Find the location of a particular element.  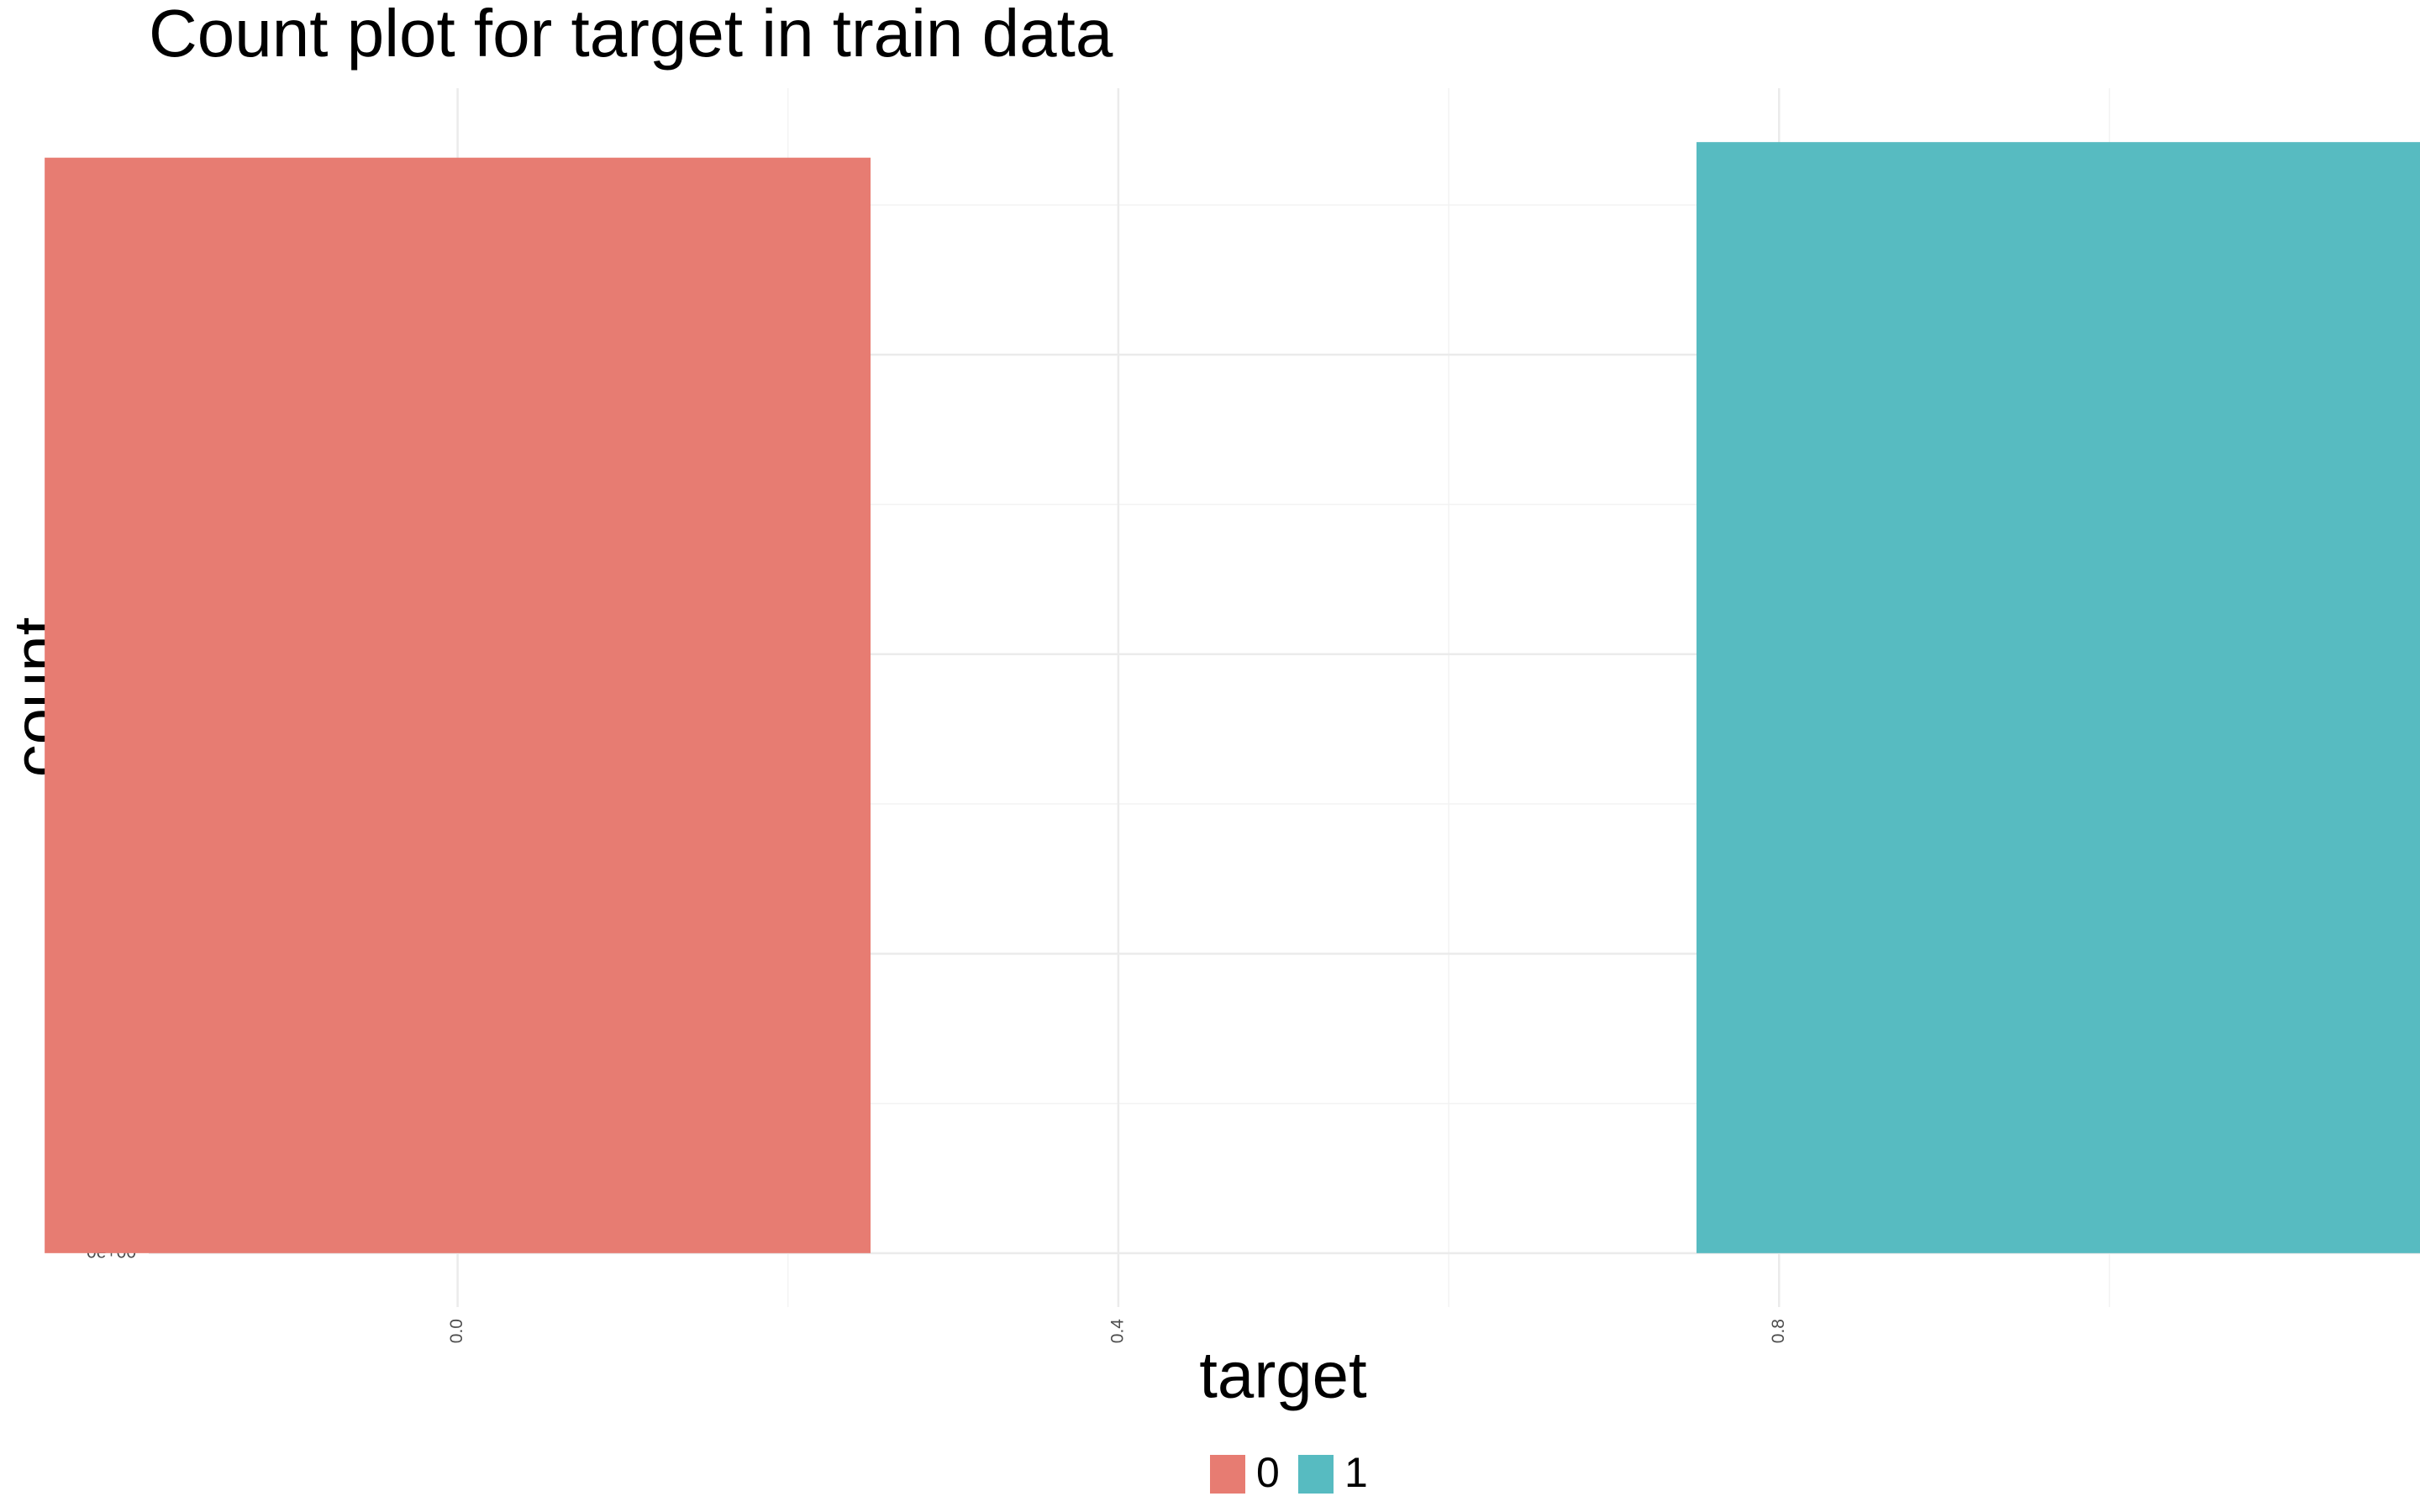

legend-label: 1 is located at coordinates (1356, 1472).